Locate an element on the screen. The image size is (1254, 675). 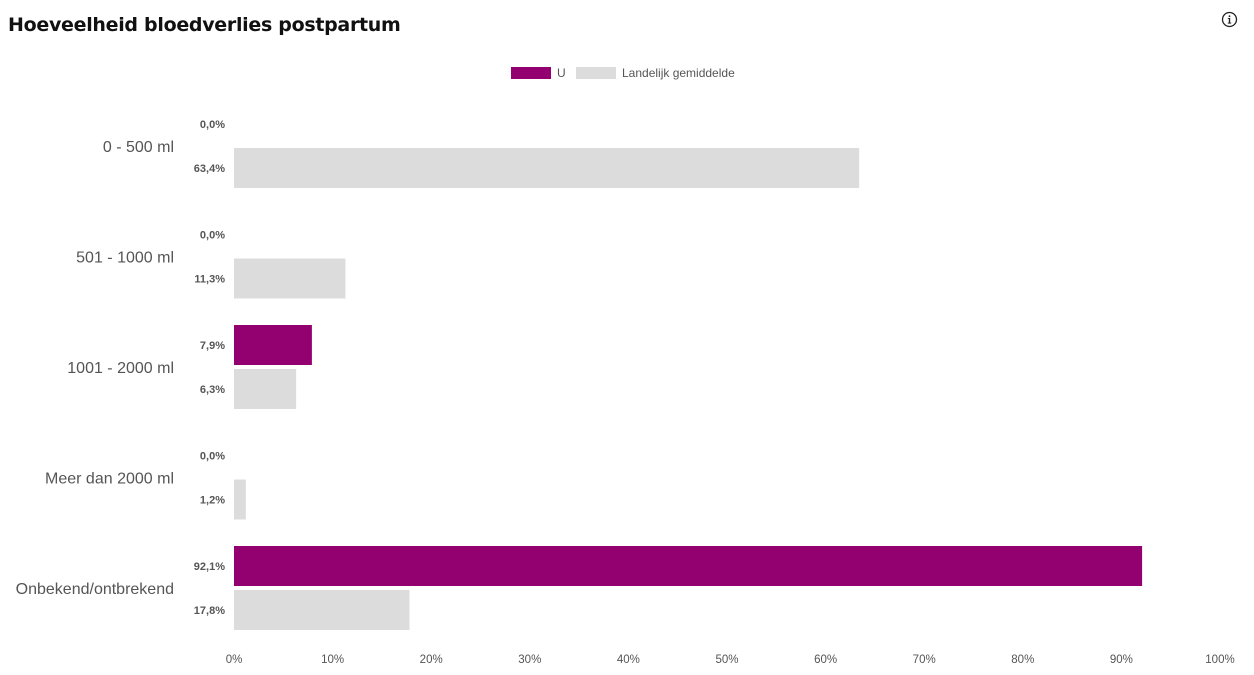
data-label-landelijk: 63,4% is located at coordinates (209, 169).